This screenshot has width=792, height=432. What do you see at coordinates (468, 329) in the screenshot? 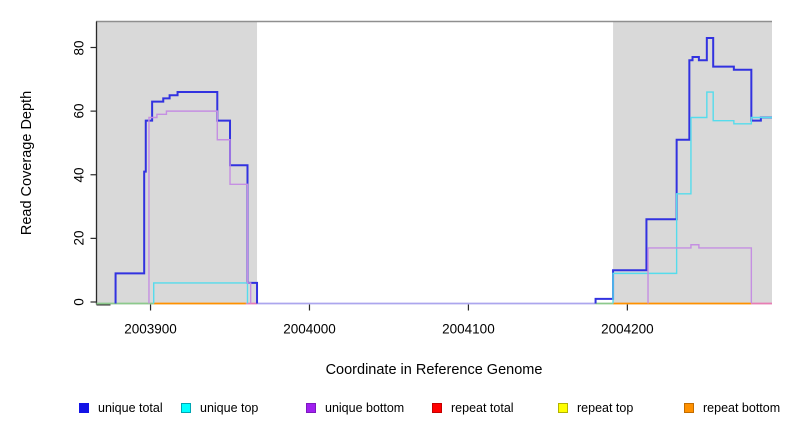
I see `x-tick-label: 2004100` at bounding box center [468, 329].